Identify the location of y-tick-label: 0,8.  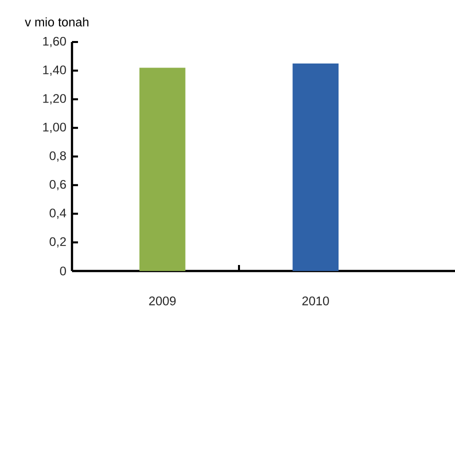
(58, 156).